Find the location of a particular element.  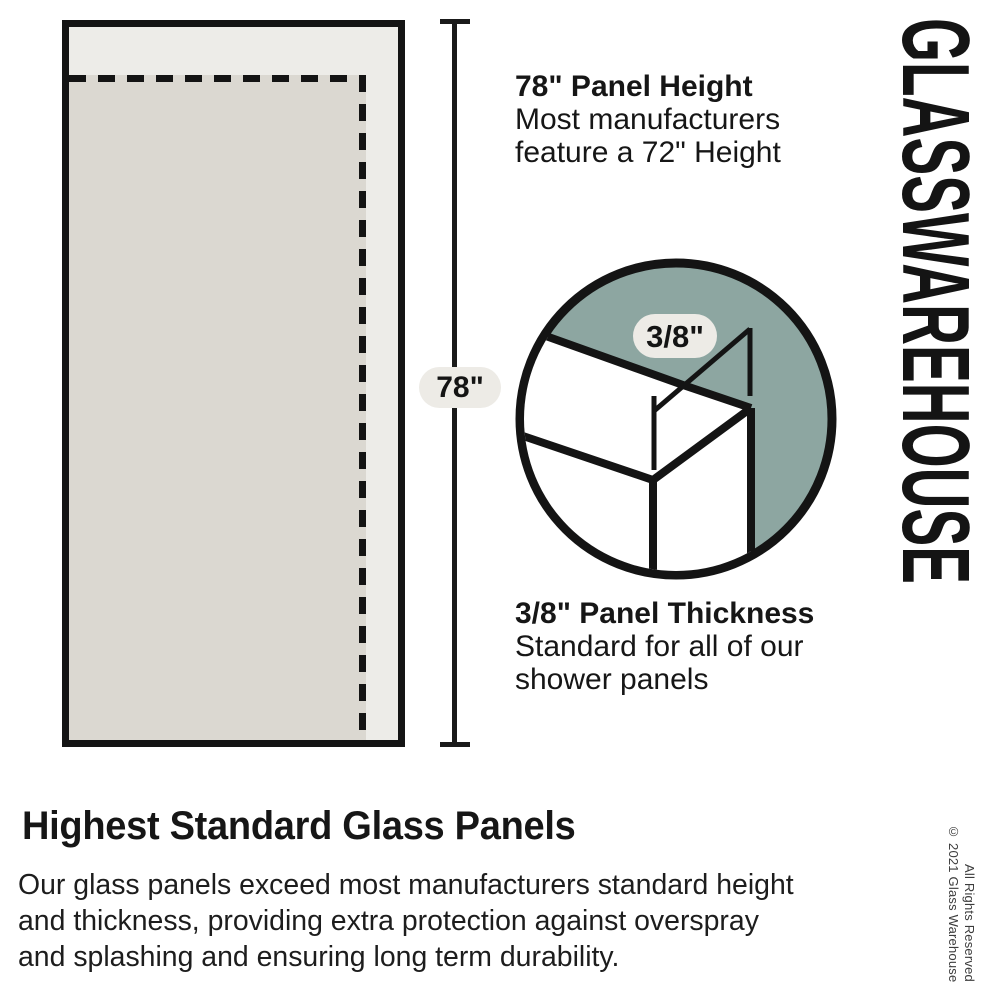

measure-cap-bottom is located at coordinates (455, 744).